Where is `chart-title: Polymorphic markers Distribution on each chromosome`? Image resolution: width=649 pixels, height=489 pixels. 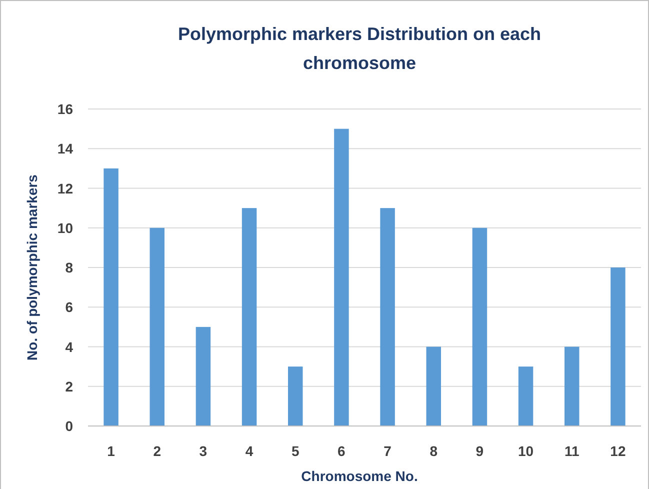 chart-title: Polymorphic markers Distribution on each chromosome is located at coordinates (360, 48).